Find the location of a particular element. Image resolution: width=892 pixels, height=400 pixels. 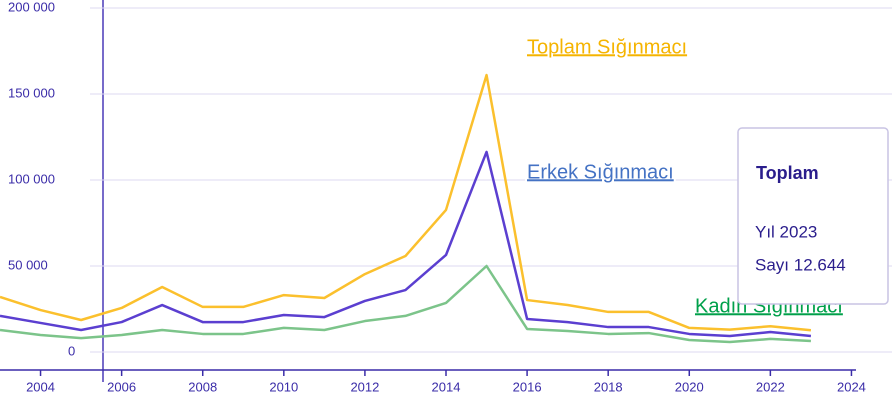

x-tick-label: 2010 is located at coordinates (283, 386).